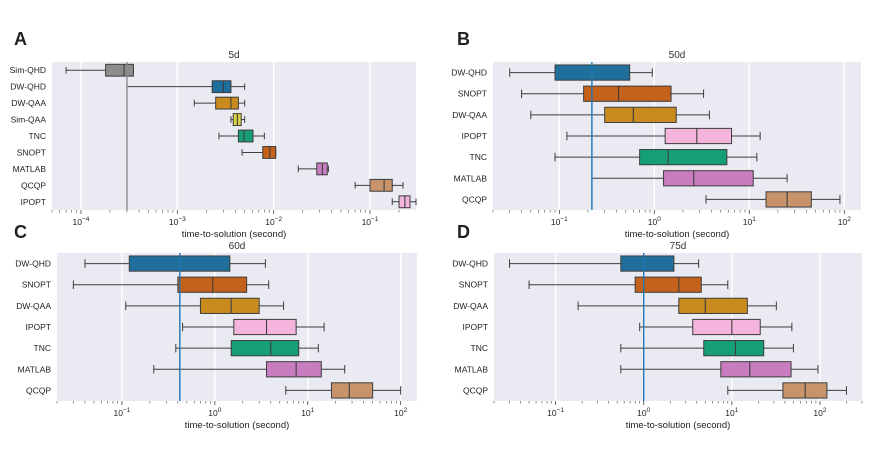  What do you see at coordinates (678, 246) in the screenshot?
I see `panel-title: 75d` at bounding box center [678, 246].